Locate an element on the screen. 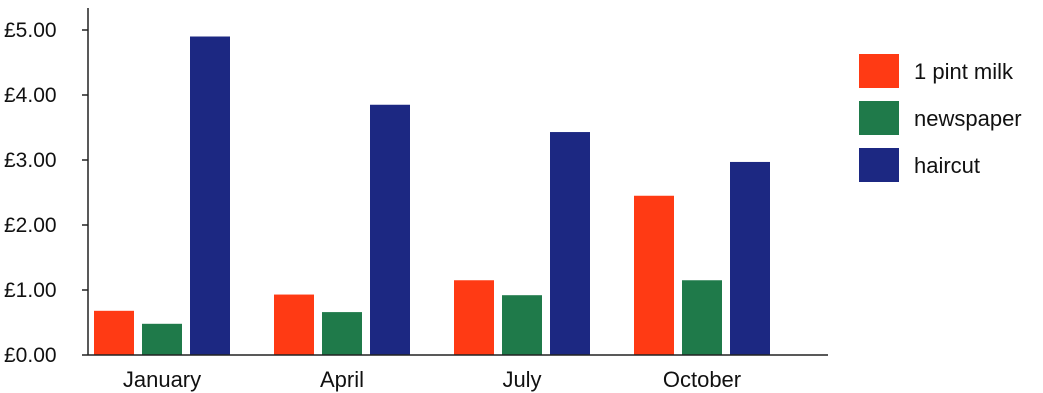 The image size is (1043, 393). y-tick-label: £0.00 is located at coordinates (30, 355).